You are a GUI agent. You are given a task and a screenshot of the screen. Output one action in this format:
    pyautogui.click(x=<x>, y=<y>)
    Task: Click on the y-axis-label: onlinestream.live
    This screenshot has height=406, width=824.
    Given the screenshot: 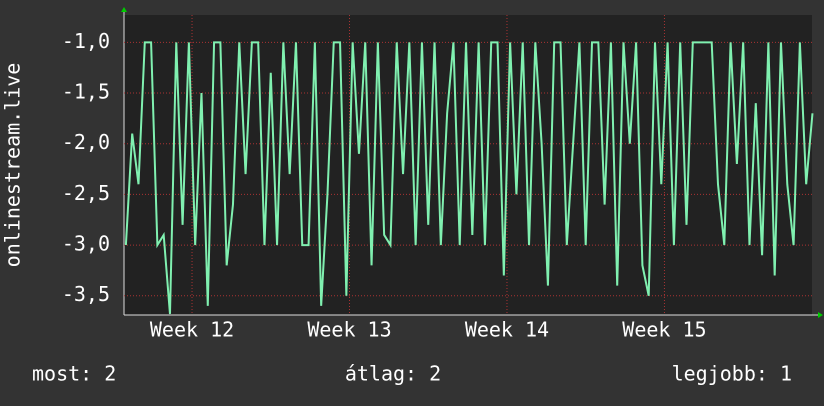 What is the action you would take?
    pyautogui.click(x=13, y=165)
    